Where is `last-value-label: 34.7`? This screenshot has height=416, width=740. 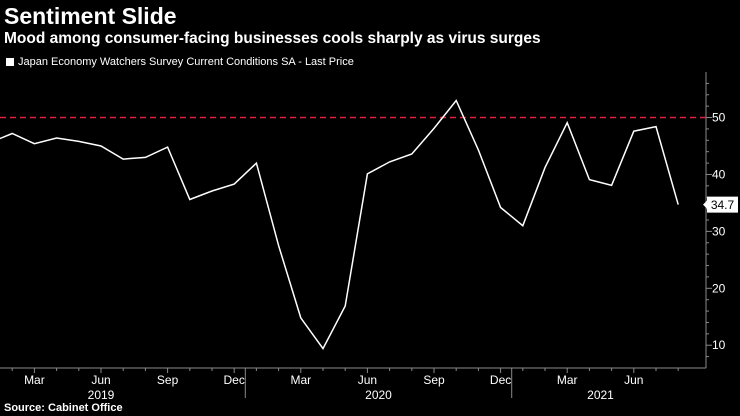
last-value-label: 34.7 is located at coordinates (723, 205).